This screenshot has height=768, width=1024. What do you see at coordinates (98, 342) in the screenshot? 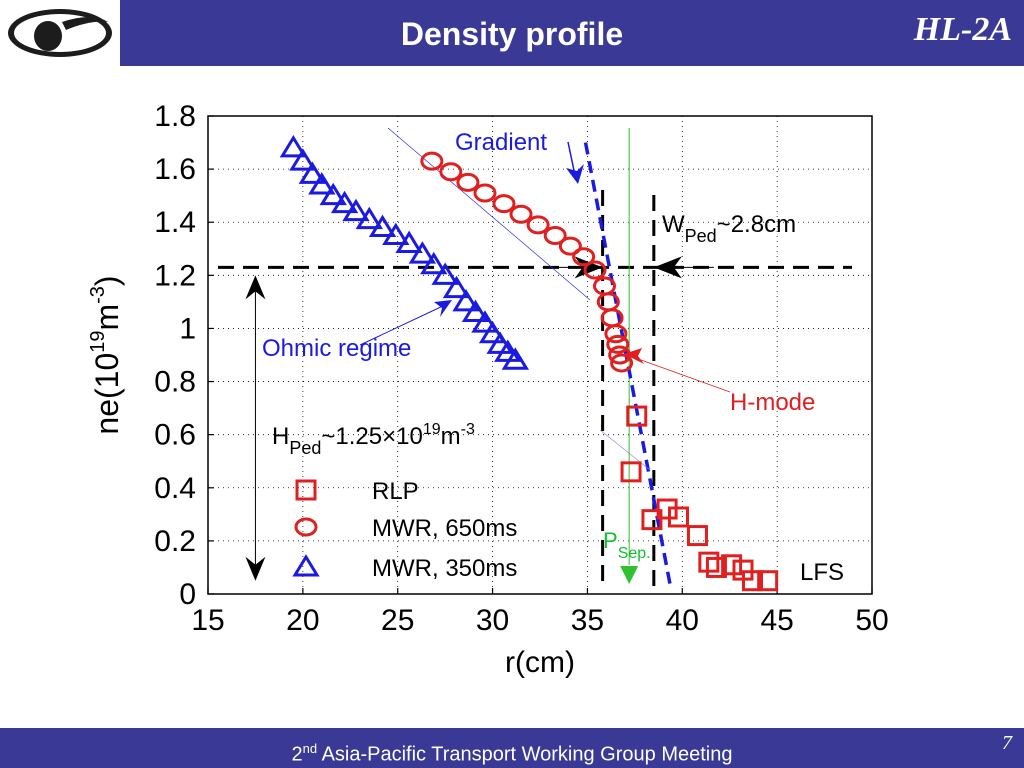
I see `y-axis-label-part: 19` at bounding box center [98, 342].